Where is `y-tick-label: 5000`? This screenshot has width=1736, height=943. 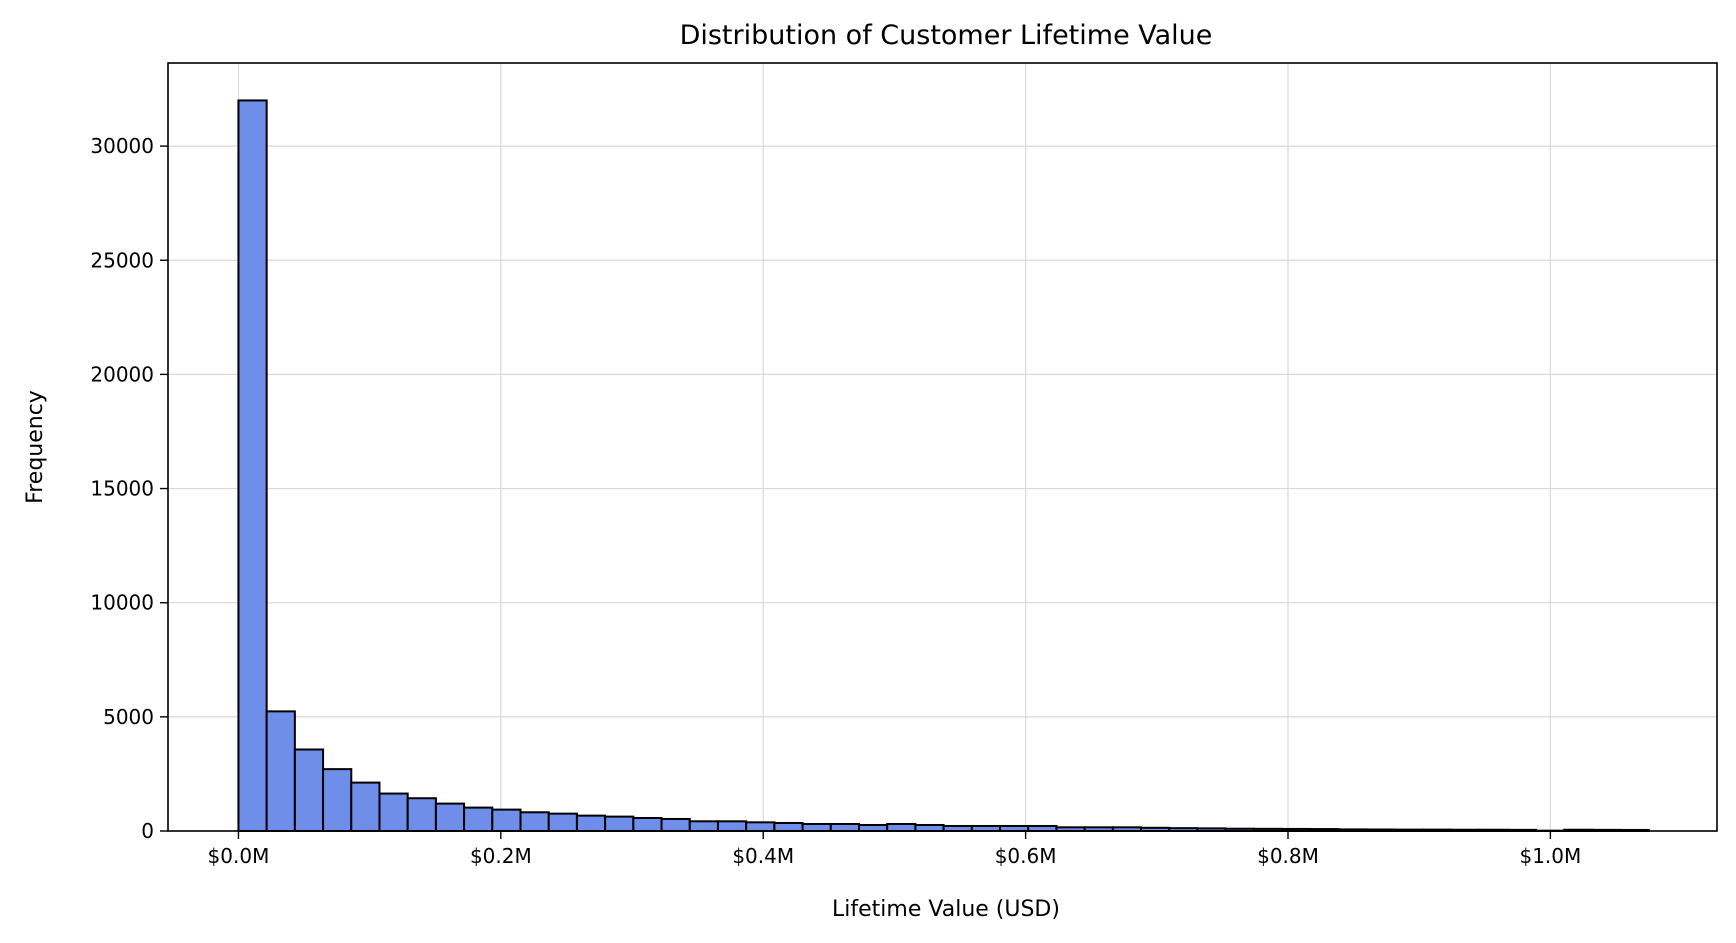
y-tick-label: 5000 is located at coordinates (128, 717).